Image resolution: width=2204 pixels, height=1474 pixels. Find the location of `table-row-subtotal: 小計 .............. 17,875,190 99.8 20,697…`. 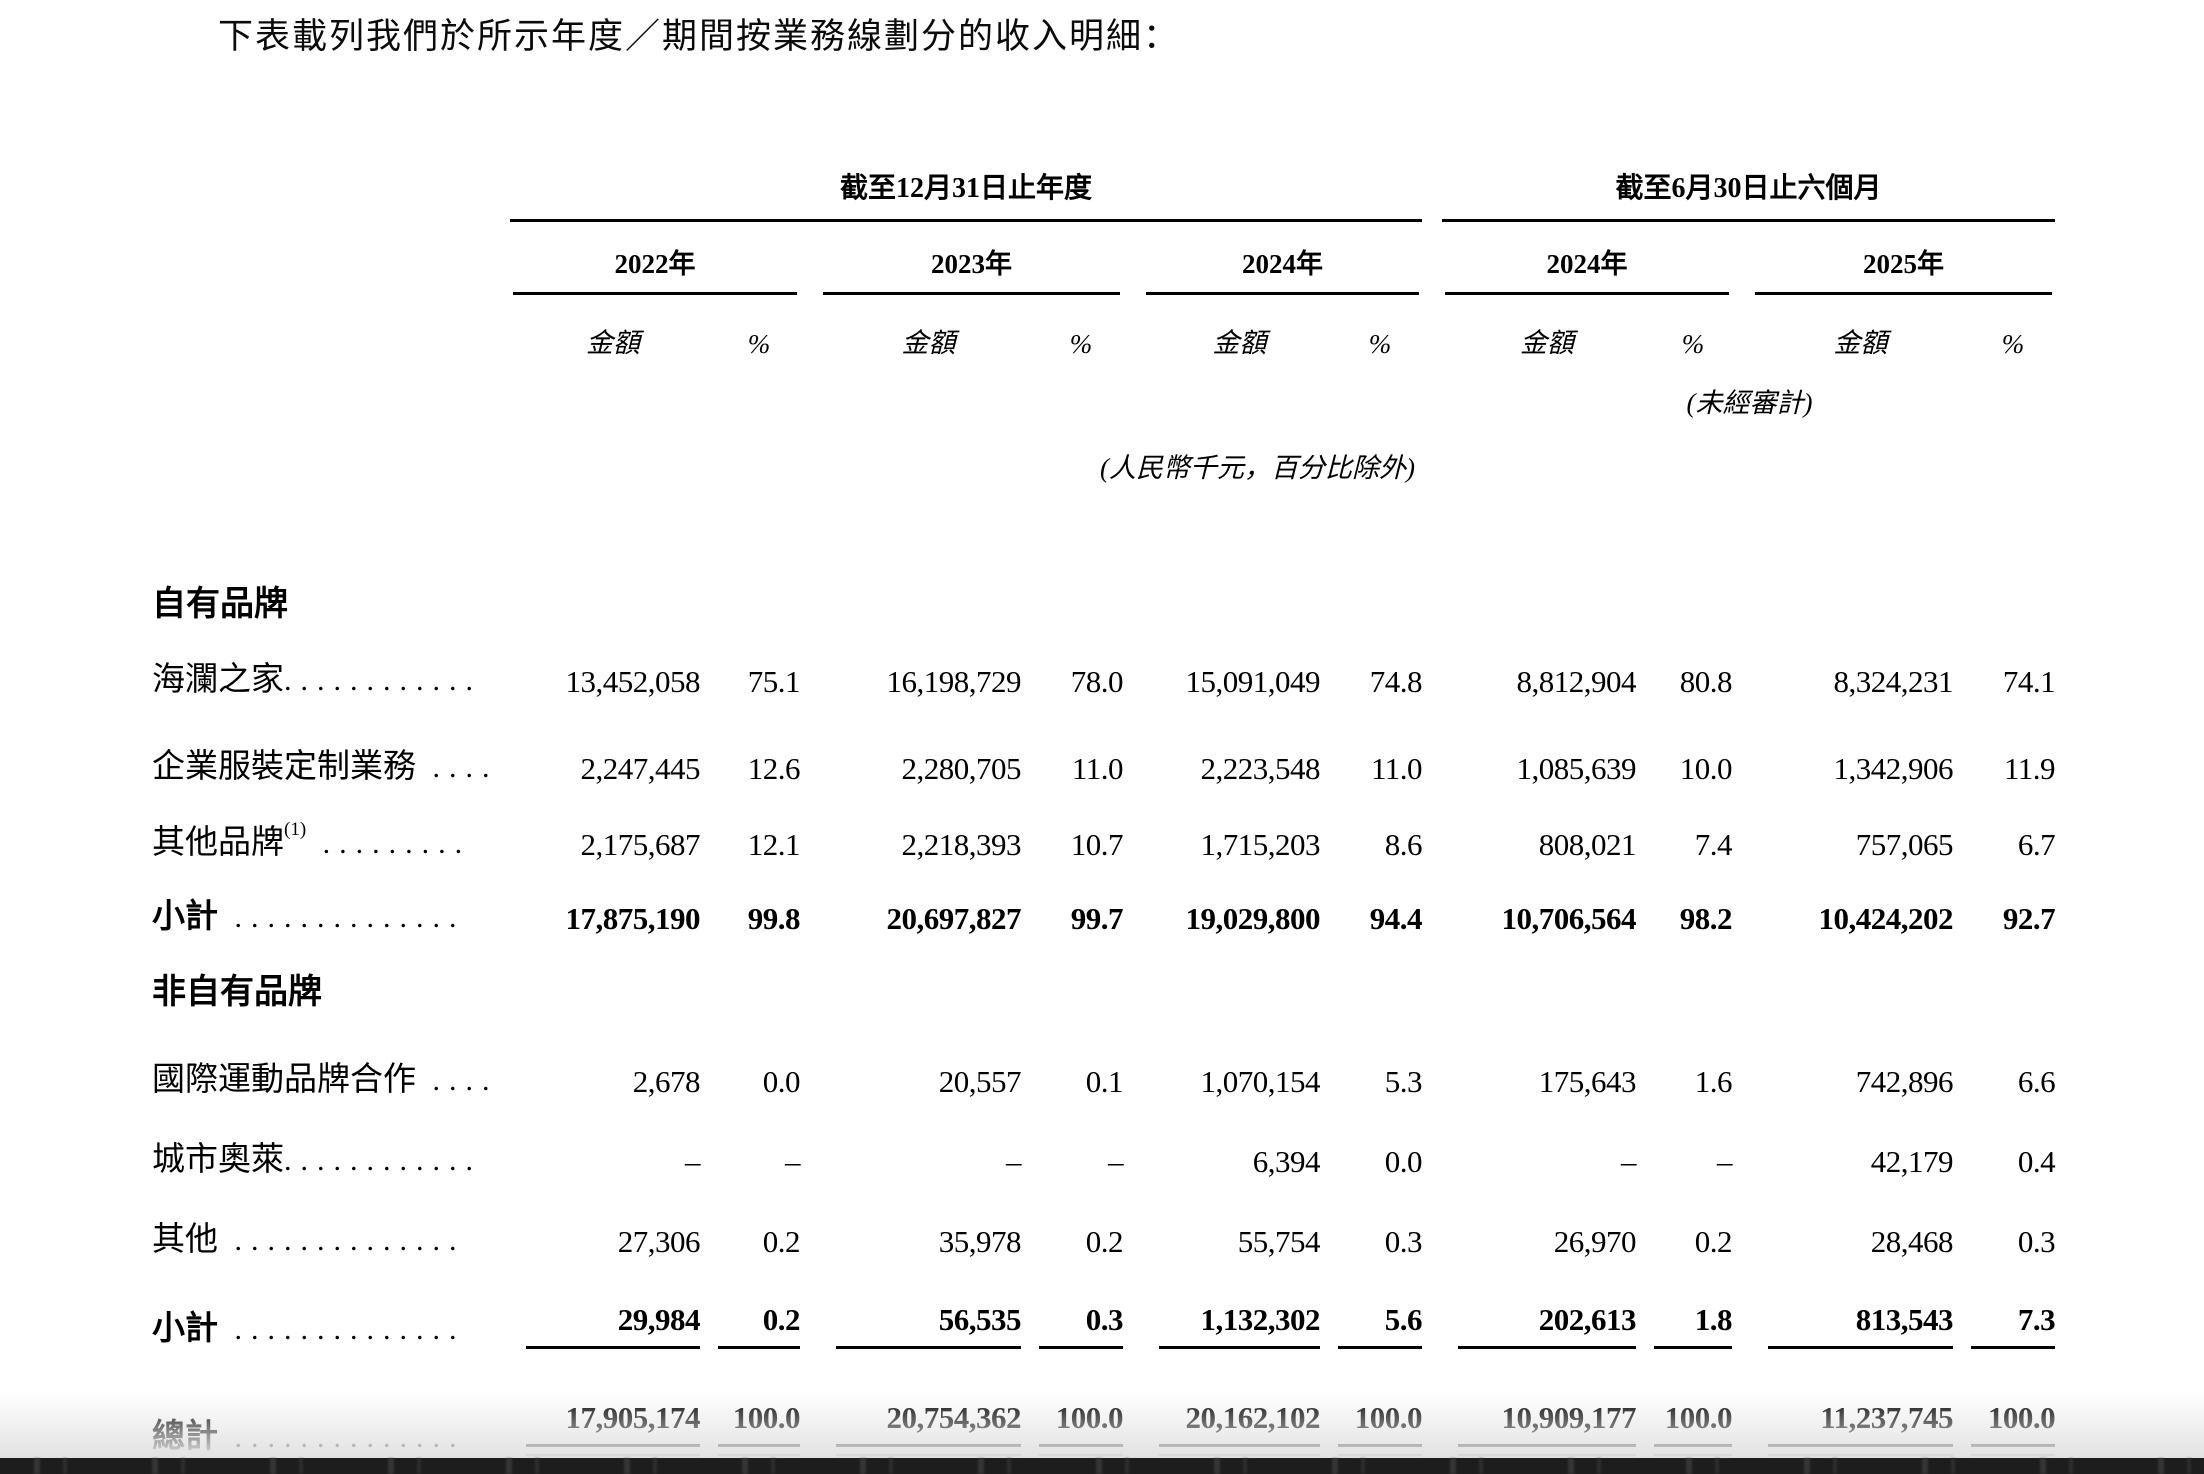

table-row-subtotal: 小計 .............. 17,875,190 99.8 20,697… is located at coordinates (1107, 900).